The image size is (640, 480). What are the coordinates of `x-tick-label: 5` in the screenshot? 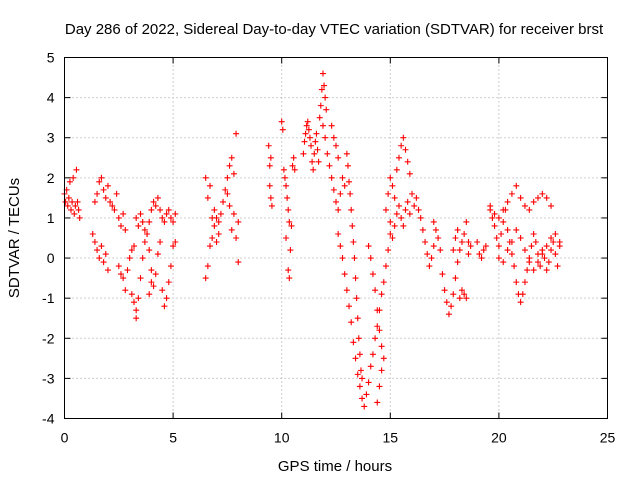 It's located at (173, 438).